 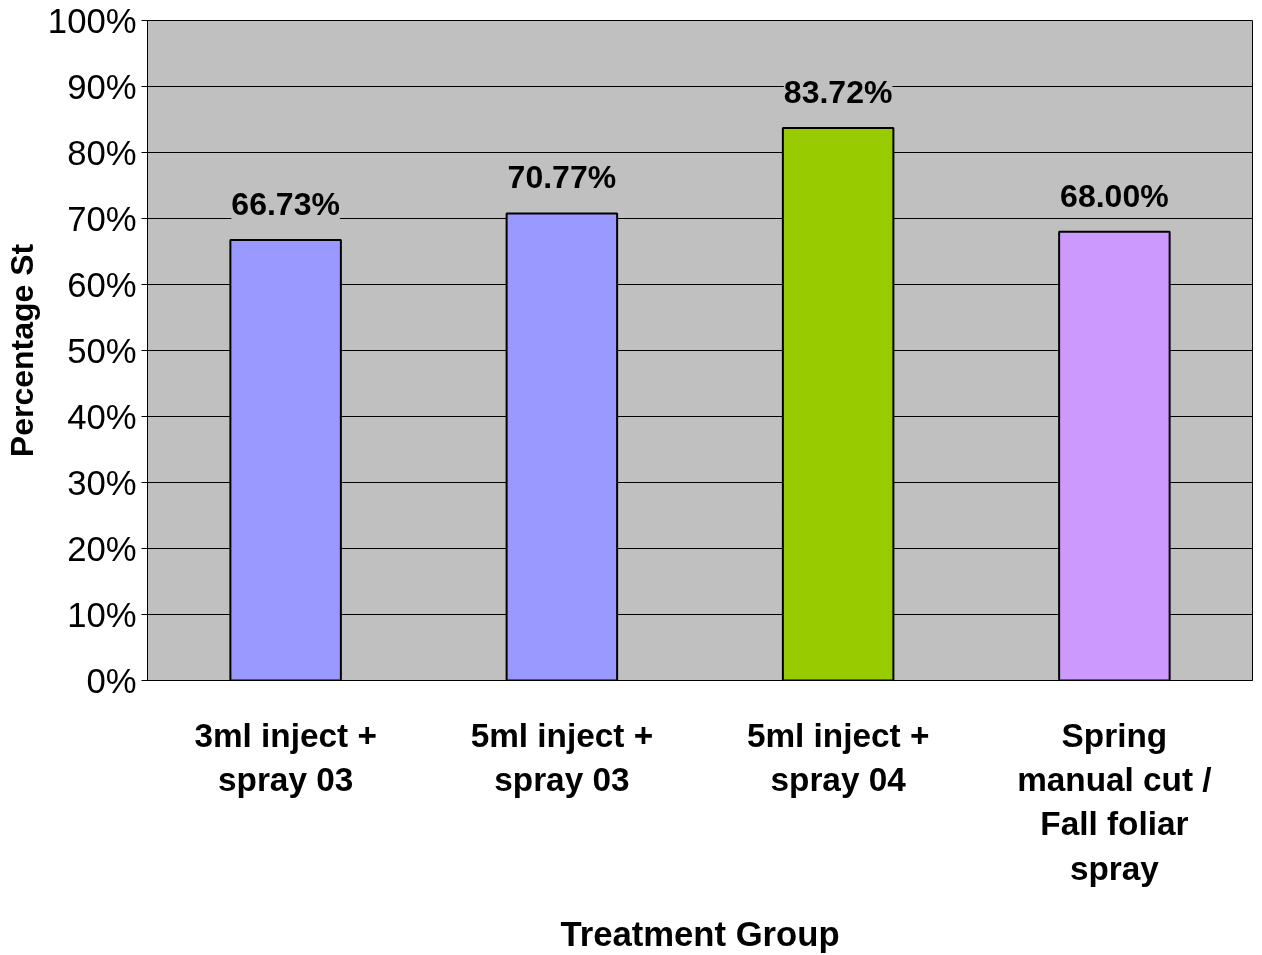 What do you see at coordinates (102, 86) in the screenshot?
I see `y-tick-label: 90%` at bounding box center [102, 86].